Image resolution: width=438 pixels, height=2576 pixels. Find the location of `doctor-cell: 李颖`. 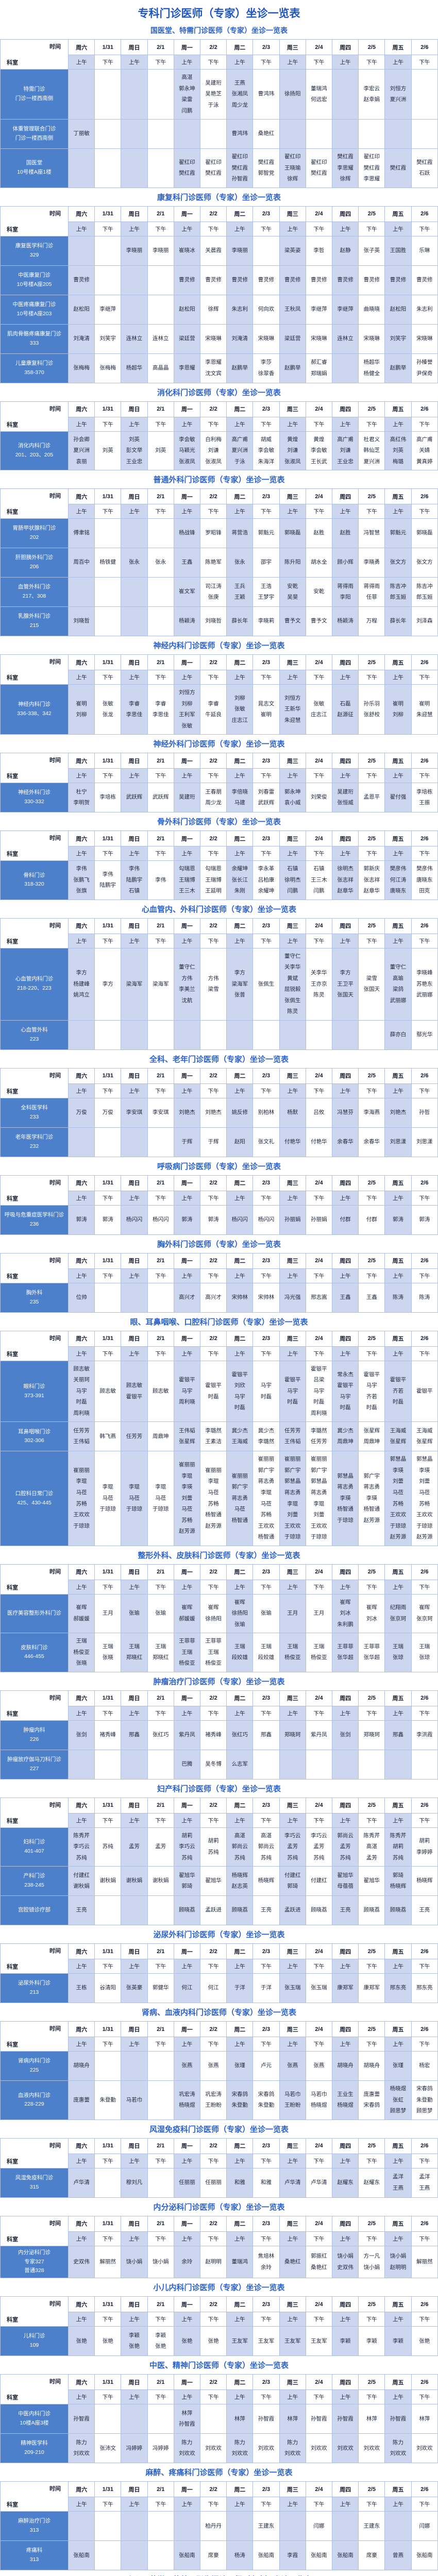

doctor-cell: 李颖 is located at coordinates (371, 2341).